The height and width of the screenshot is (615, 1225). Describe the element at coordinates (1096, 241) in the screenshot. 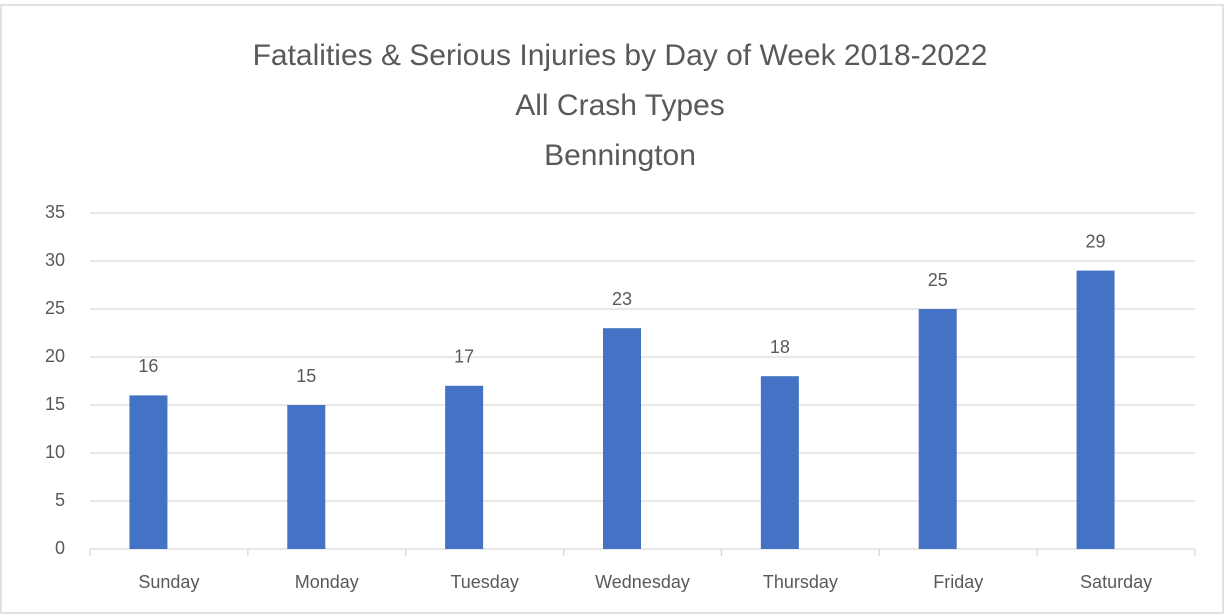

I see `data-label: 29` at that location.